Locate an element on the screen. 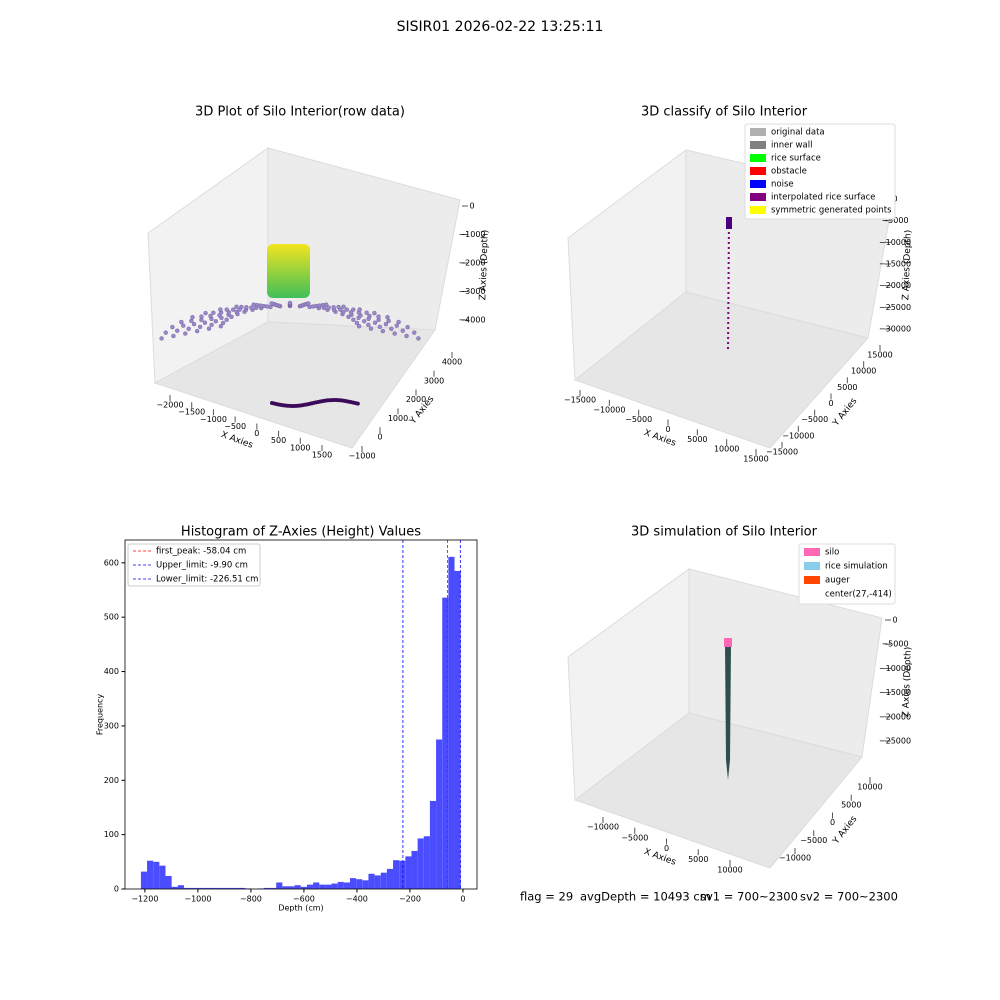 This screenshot has height=1000, width=1000. z-tick-label: 0 is located at coordinates (471, 206).